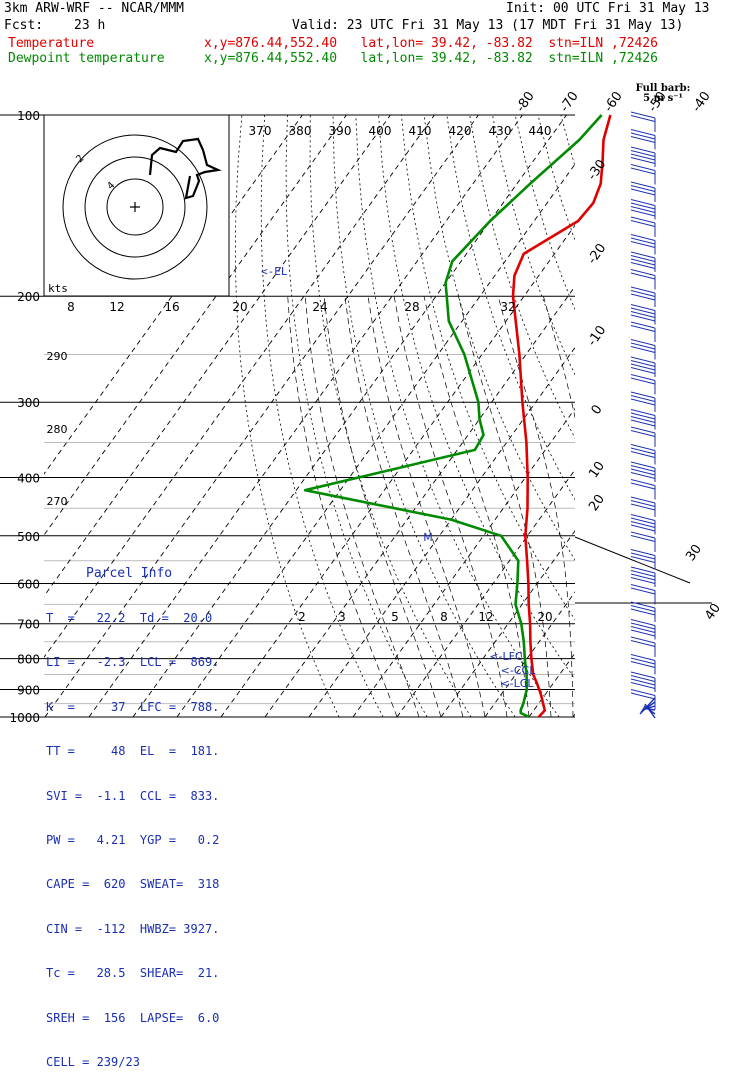 The image size is (740, 1084). I want to click on mixing-ratio-label: 32, so click(507, 307).